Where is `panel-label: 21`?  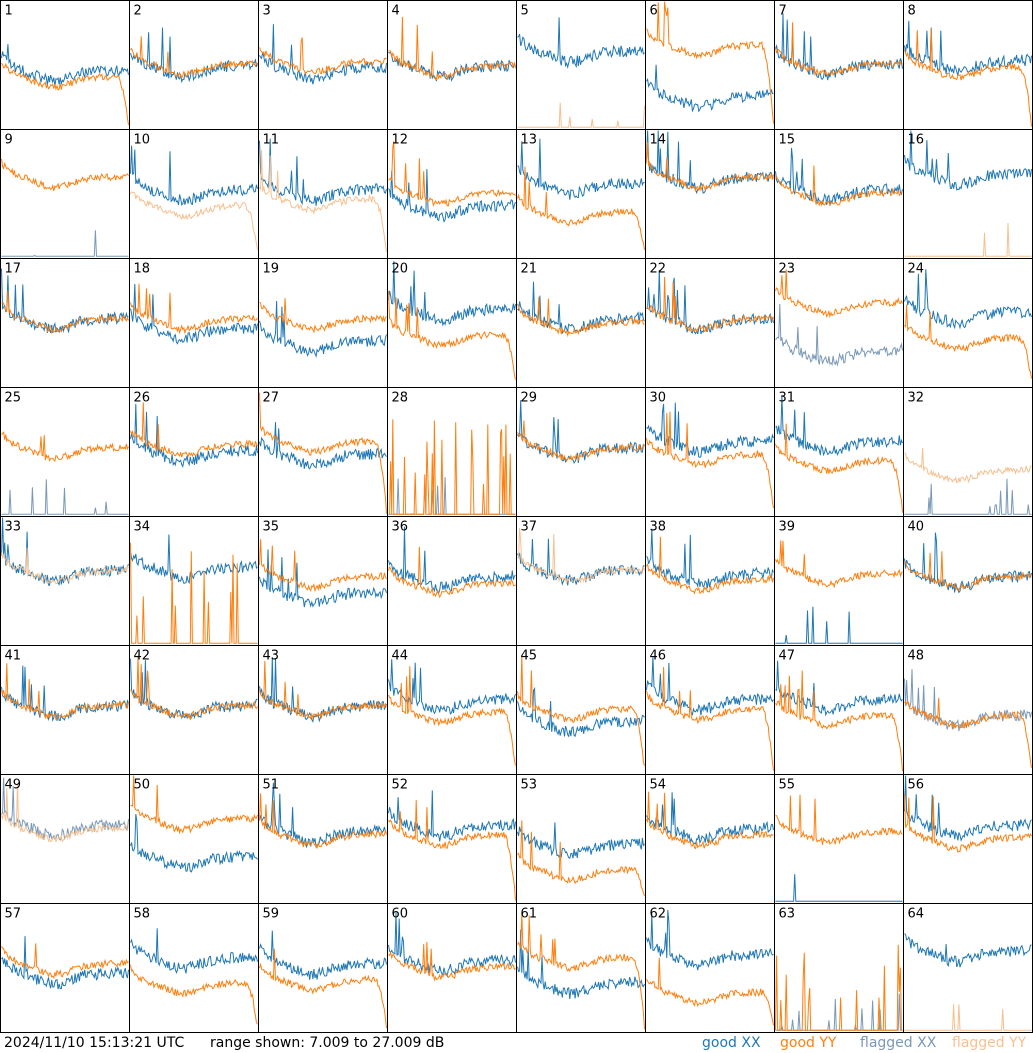 panel-label: 21 is located at coordinates (529, 269).